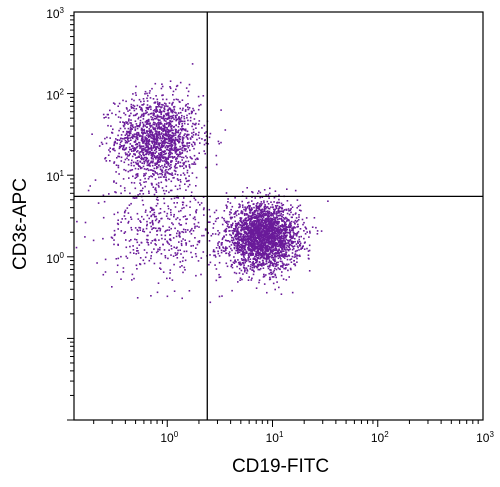 The image size is (500, 487). What do you see at coordinates (380, 437) in the screenshot?
I see `x-tick-label: 102` at bounding box center [380, 437].